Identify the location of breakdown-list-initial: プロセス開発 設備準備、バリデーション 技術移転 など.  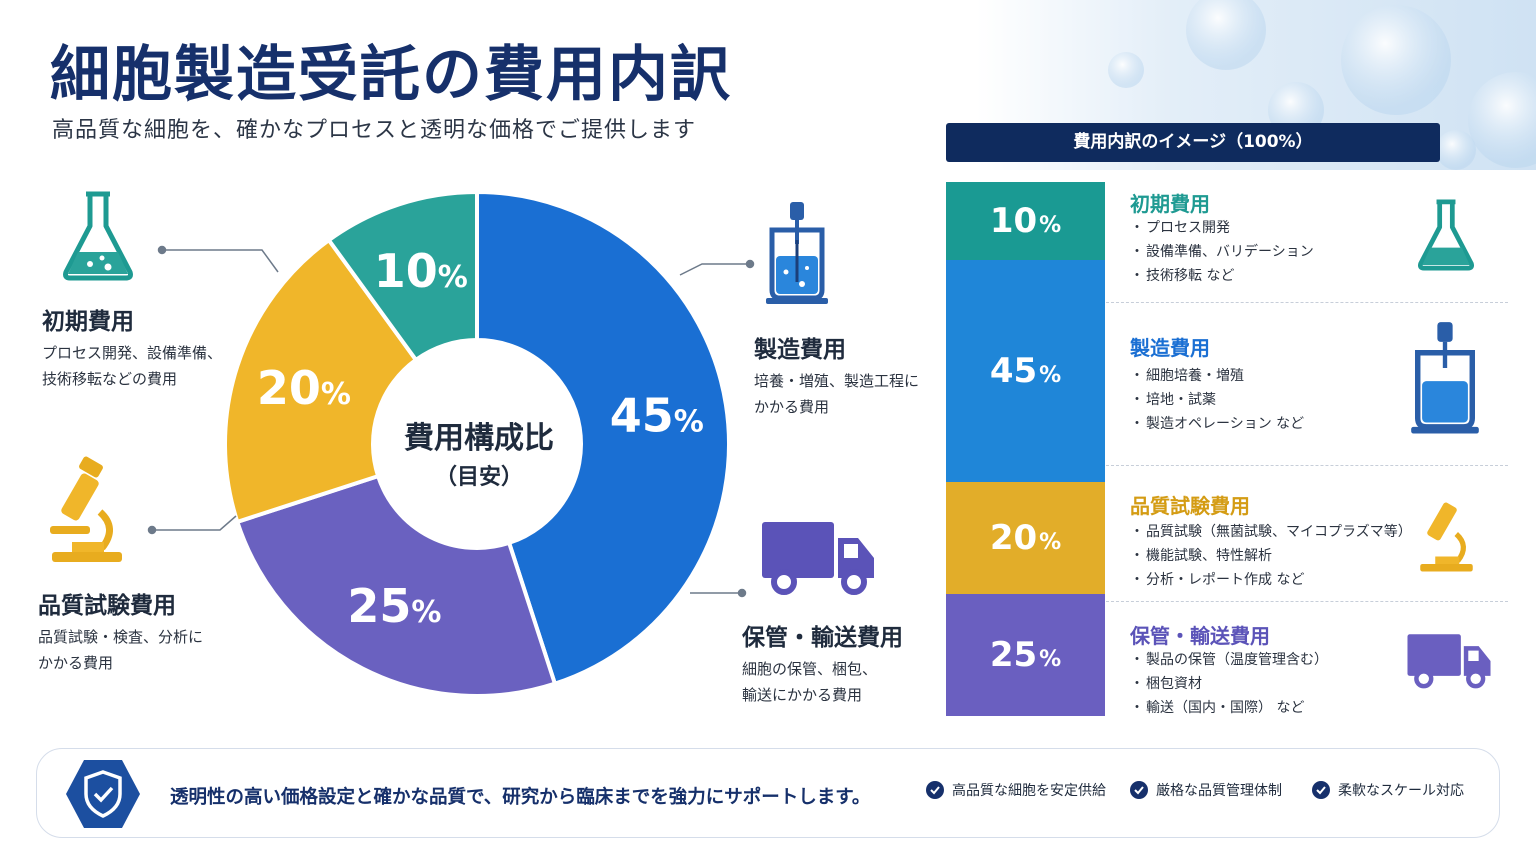
(1222, 252).